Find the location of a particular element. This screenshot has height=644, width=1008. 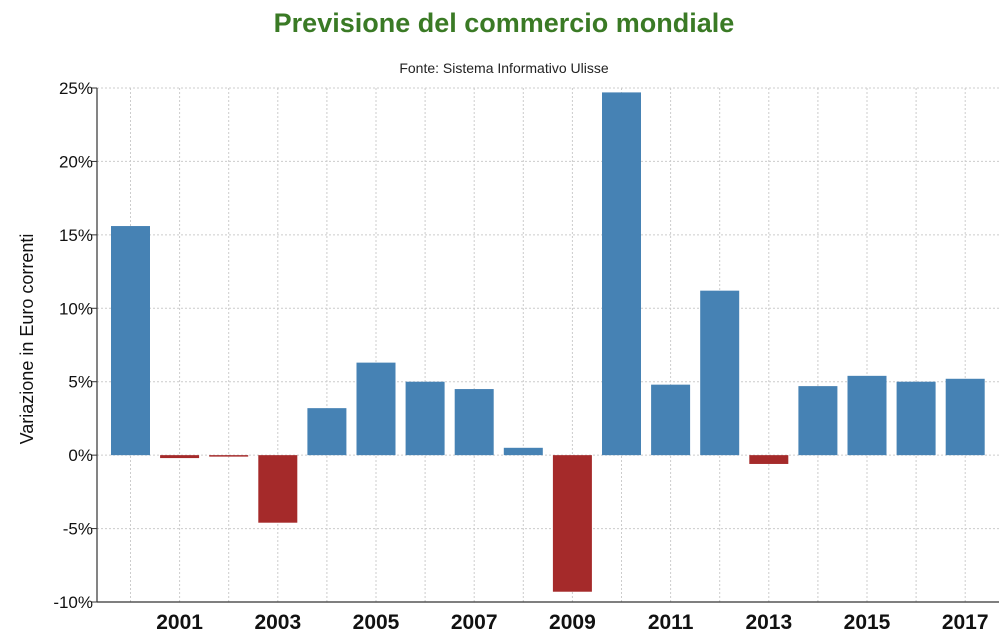

bar-2007 is located at coordinates (474, 422).